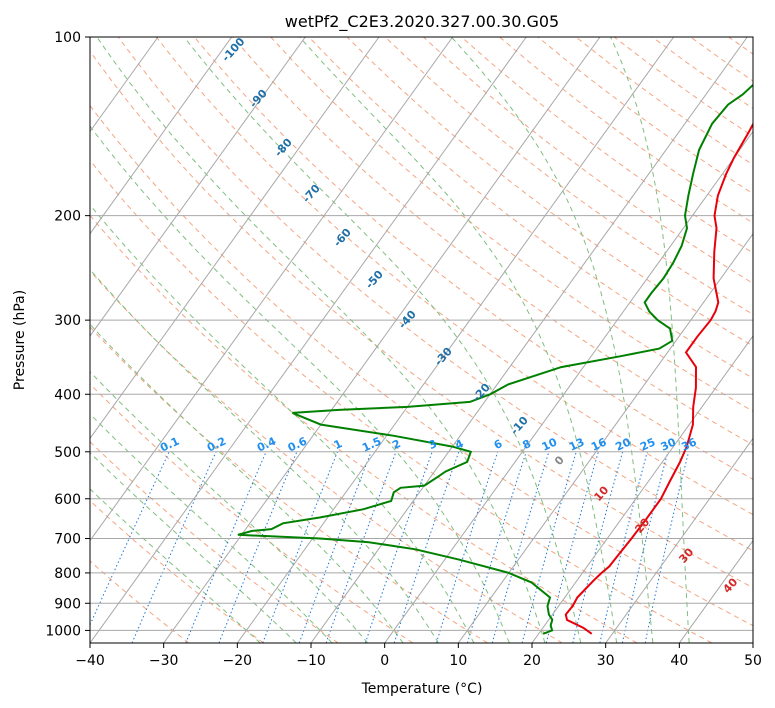 The width and height of the screenshot is (775, 708). I want to click on y-tick-label: 200, so click(67, 217).